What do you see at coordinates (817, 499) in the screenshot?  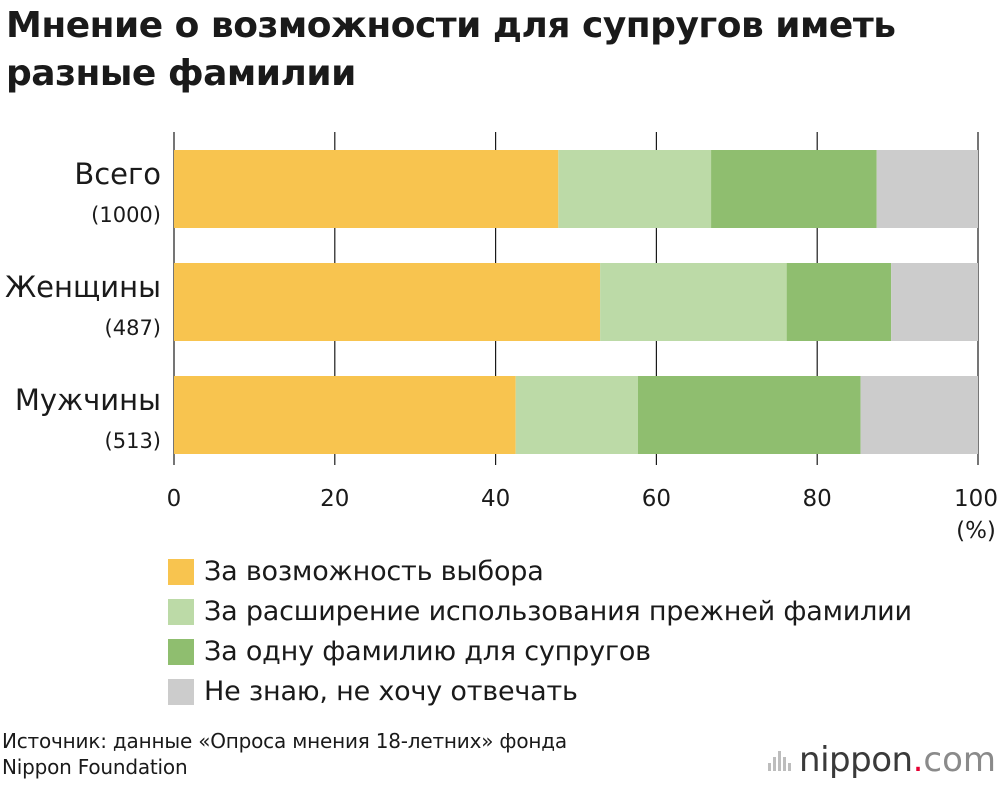 I see `x-tick-label: 80` at bounding box center [817, 499].